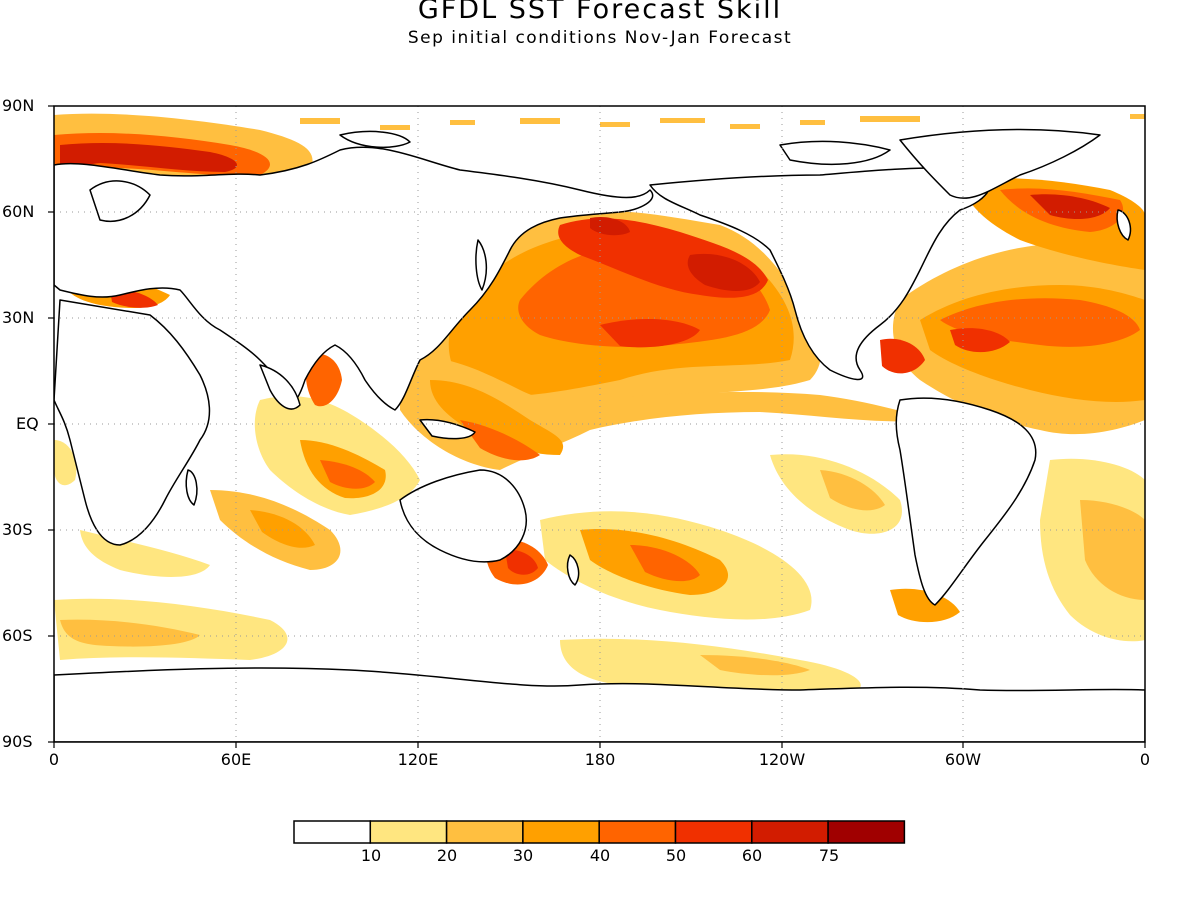 The width and height of the screenshot is (1200, 900). I want to click on legend-tick-label: 30, so click(523, 855).